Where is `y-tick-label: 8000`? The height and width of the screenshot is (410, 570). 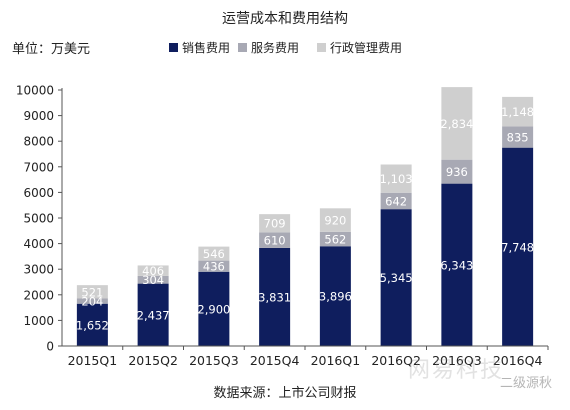 y-tick-label: 8000 is located at coordinates (38, 142).